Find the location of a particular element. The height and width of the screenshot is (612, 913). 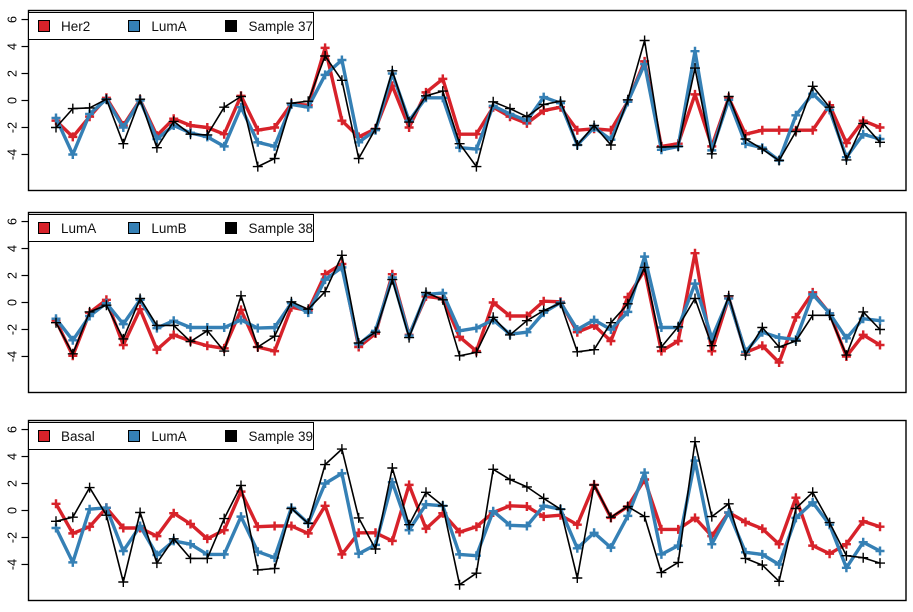

legend-entry: Sample 39 is located at coordinates (269, 436).